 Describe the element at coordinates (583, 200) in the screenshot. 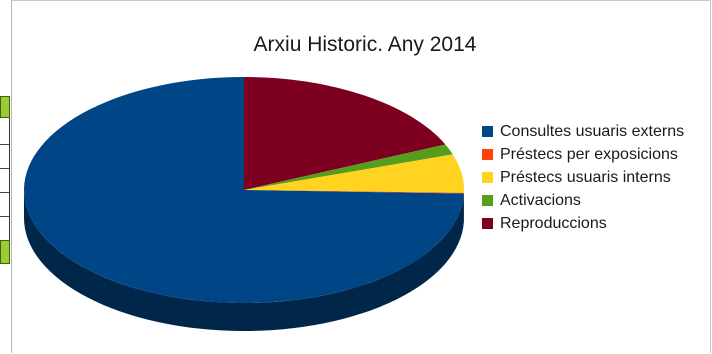

I see `legend-item: Activacions` at that location.